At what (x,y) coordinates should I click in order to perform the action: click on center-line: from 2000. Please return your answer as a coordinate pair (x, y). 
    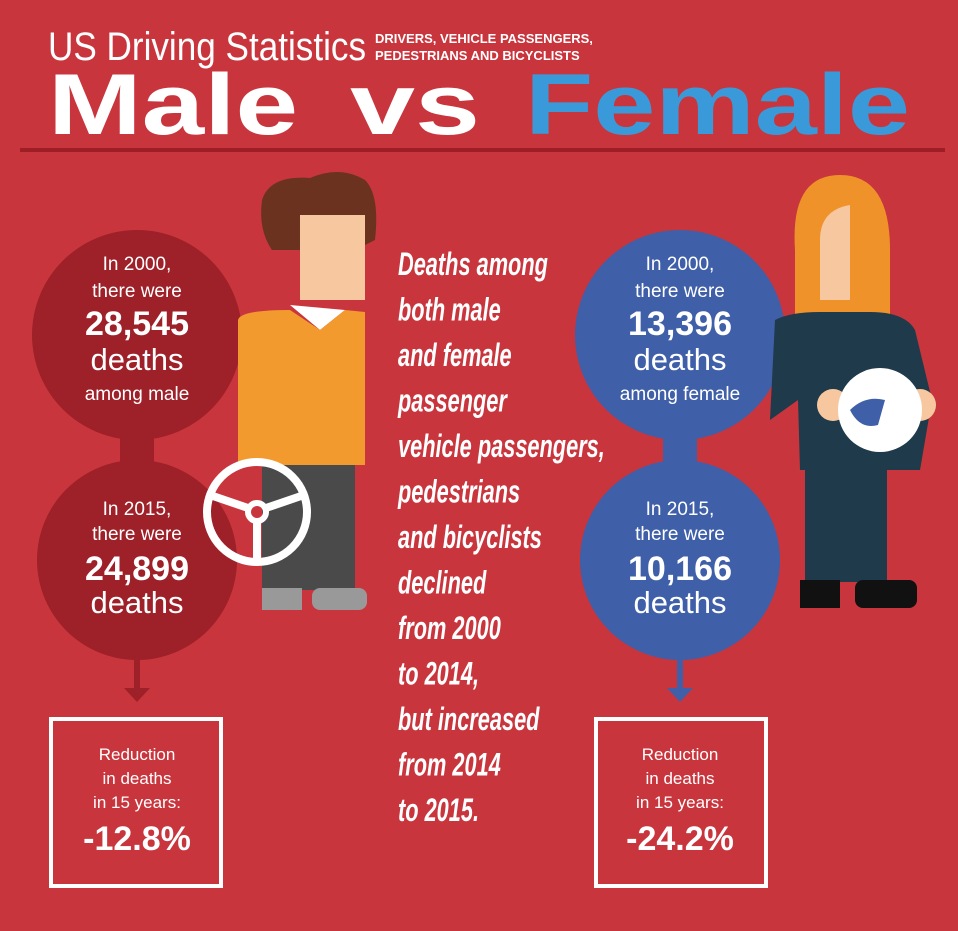
    Looking at the image, I should click on (449, 628).